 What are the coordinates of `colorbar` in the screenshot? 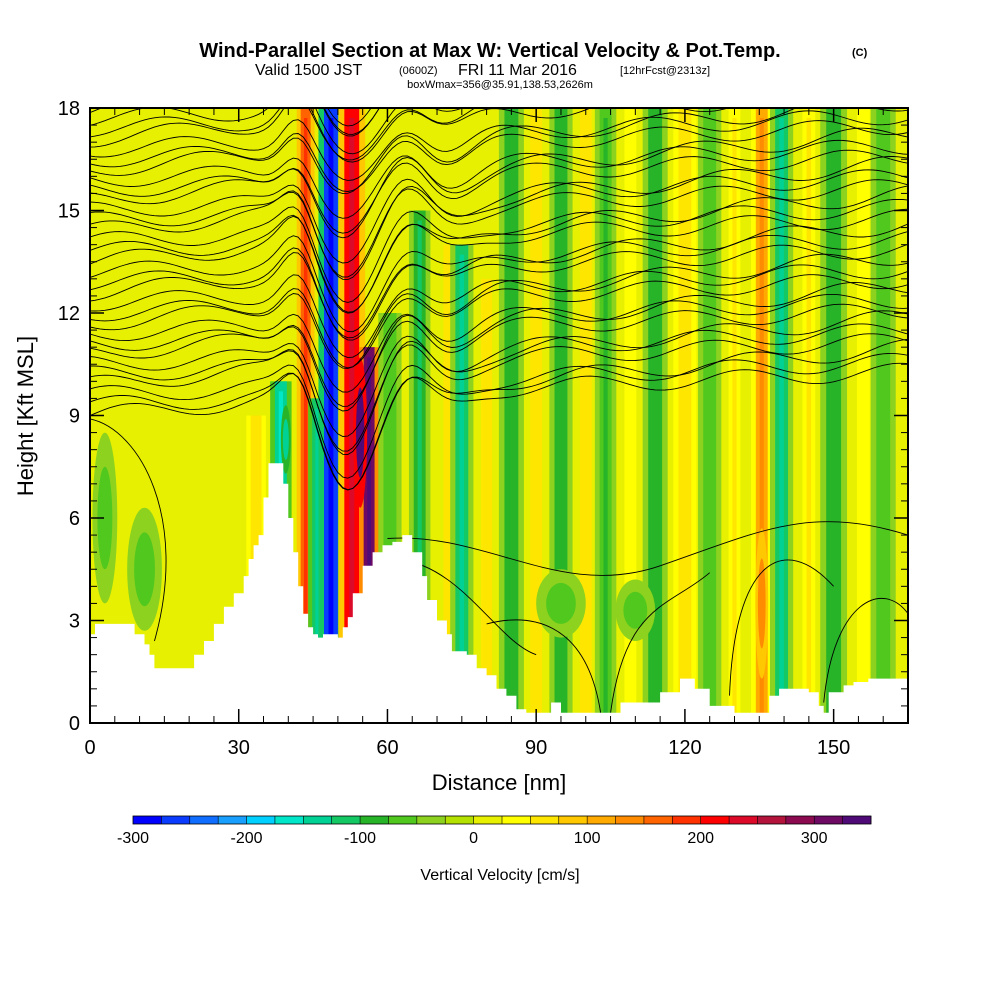 It's located at (502, 820).